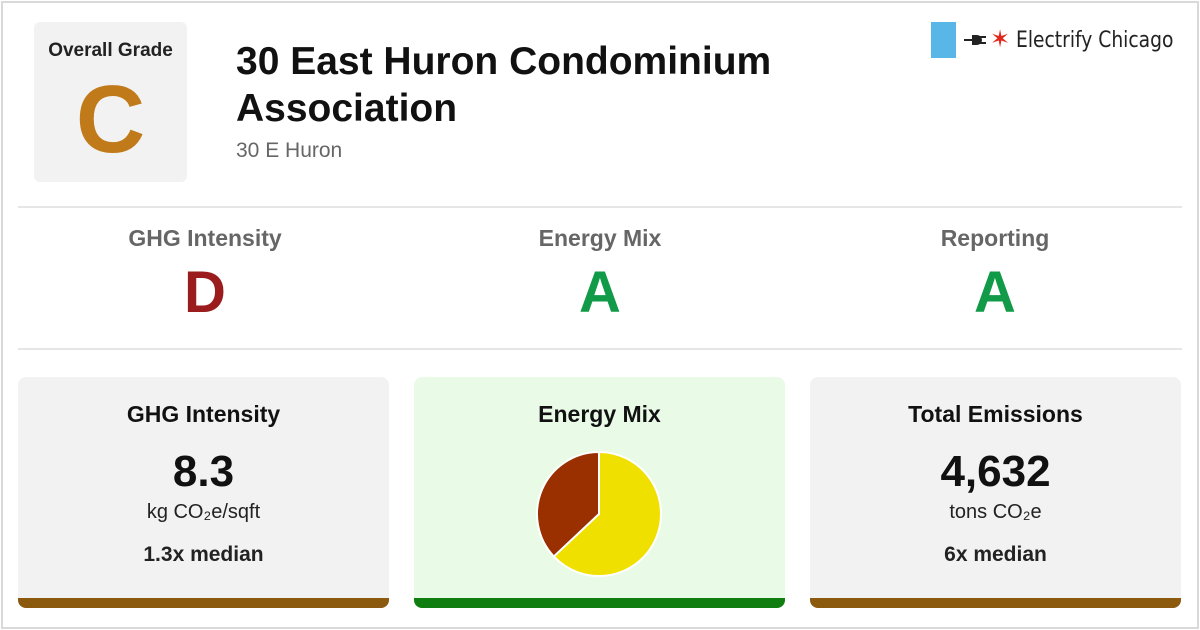 The width and height of the screenshot is (1200, 630). I want to click on energy-mix-card: Energy Mix, so click(599, 492).